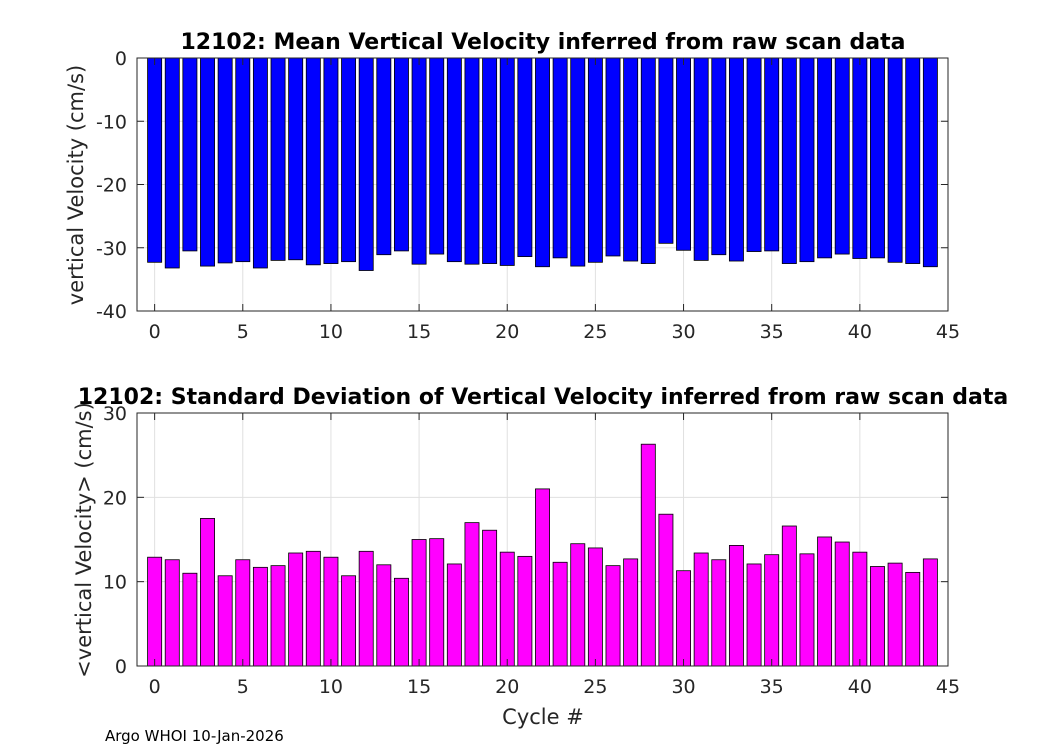 Image resolution: width=1050 pixels, height=750 pixels. What do you see at coordinates (507, 687) in the screenshot?
I see `std-velocity-xtick-label: 20` at bounding box center [507, 687].